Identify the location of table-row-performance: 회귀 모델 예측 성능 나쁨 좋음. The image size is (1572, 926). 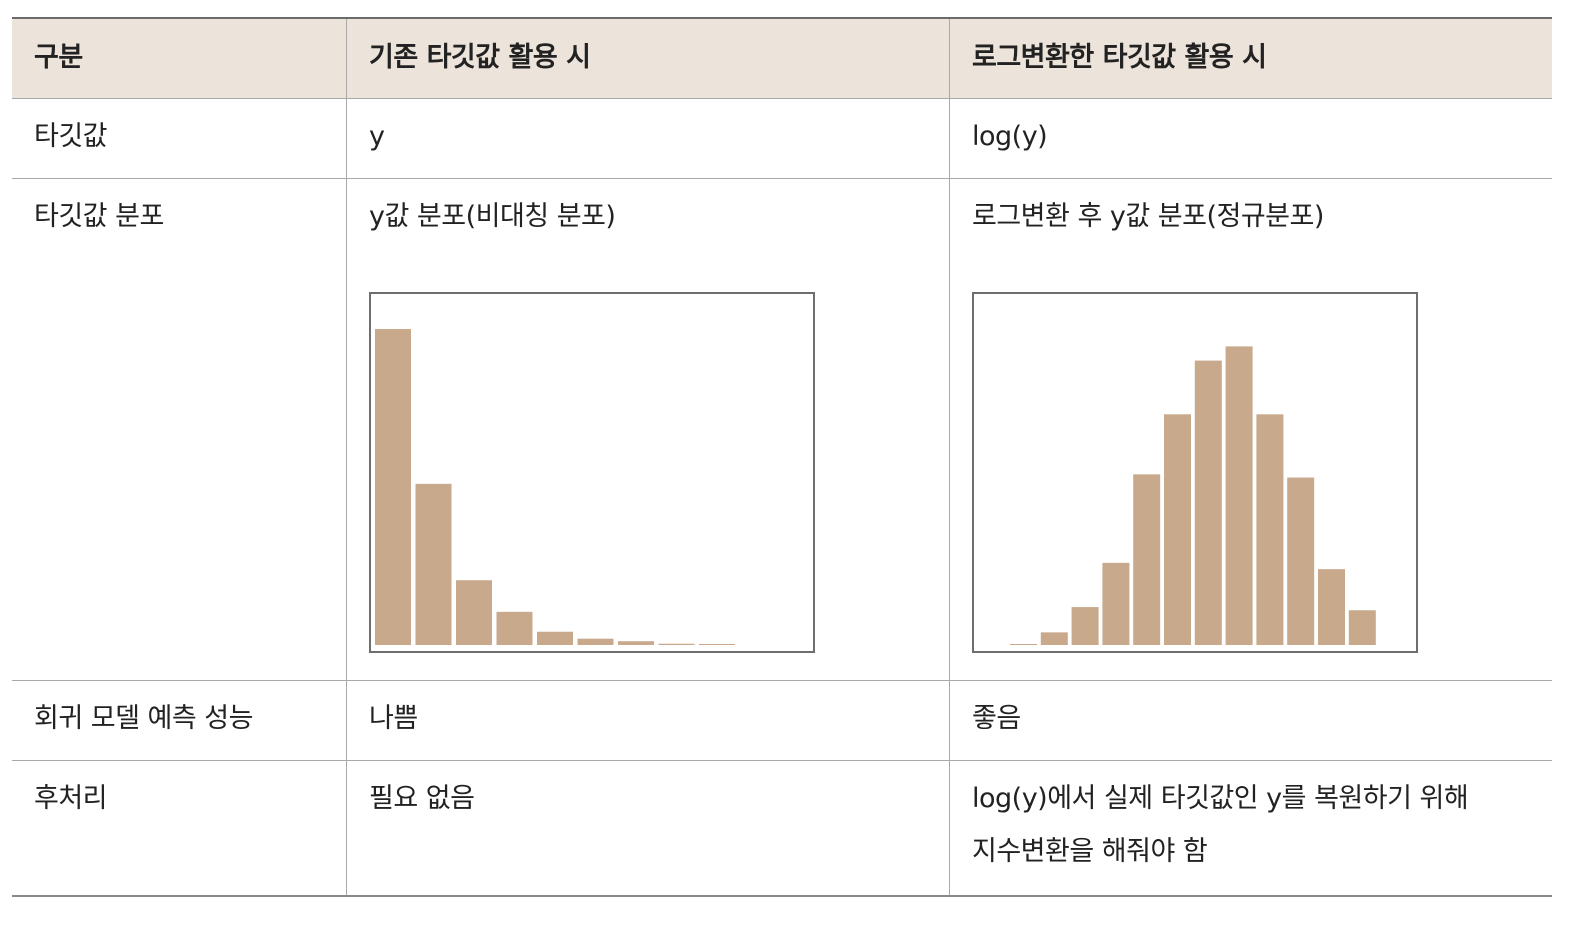
(782, 721).